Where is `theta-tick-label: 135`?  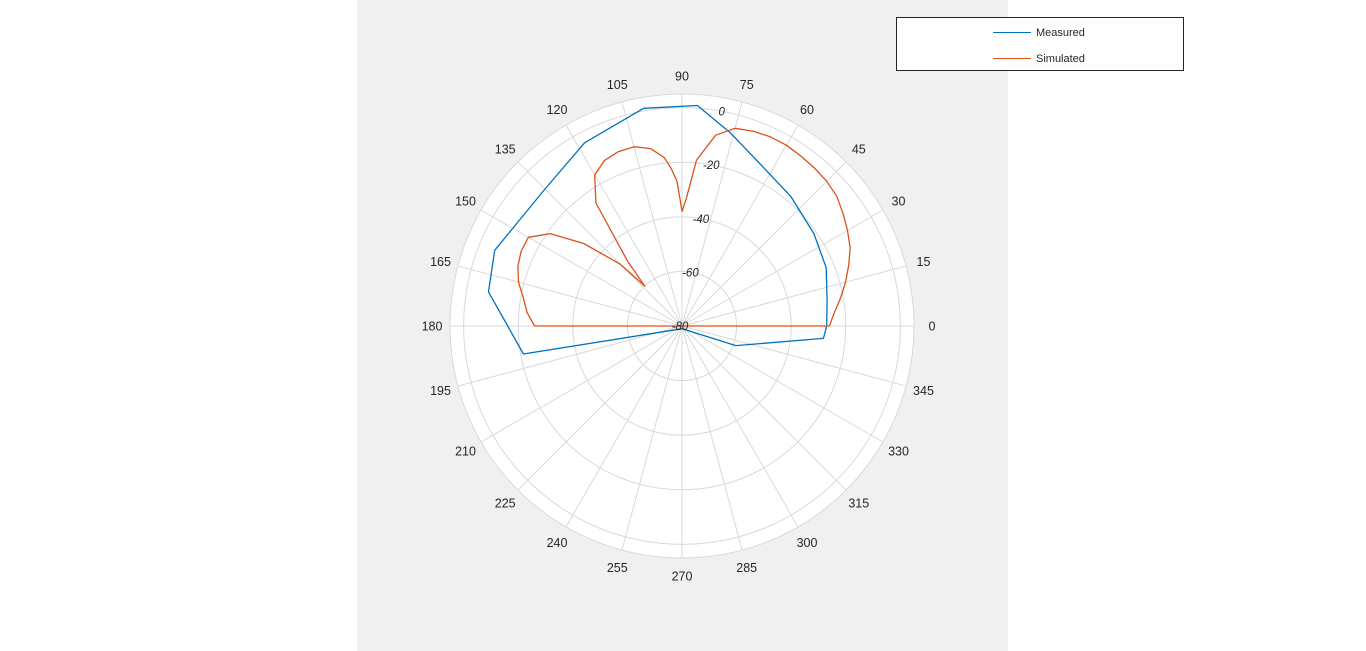 theta-tick-label: 135 is located at coordinates (505, 150).